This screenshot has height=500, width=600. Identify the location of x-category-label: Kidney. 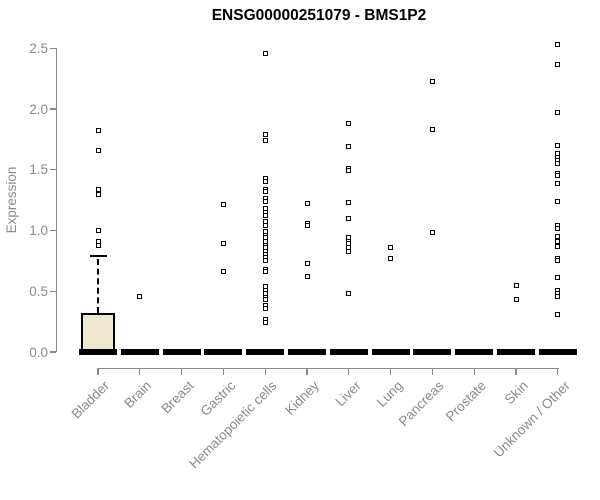
(301, 398).